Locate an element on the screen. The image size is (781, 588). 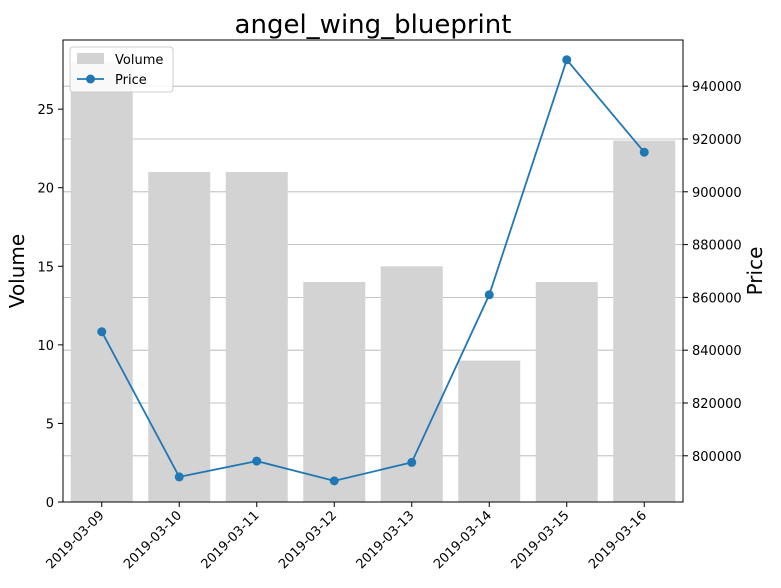
right-tick-label: 840000 is located at coordinates (717, 351).